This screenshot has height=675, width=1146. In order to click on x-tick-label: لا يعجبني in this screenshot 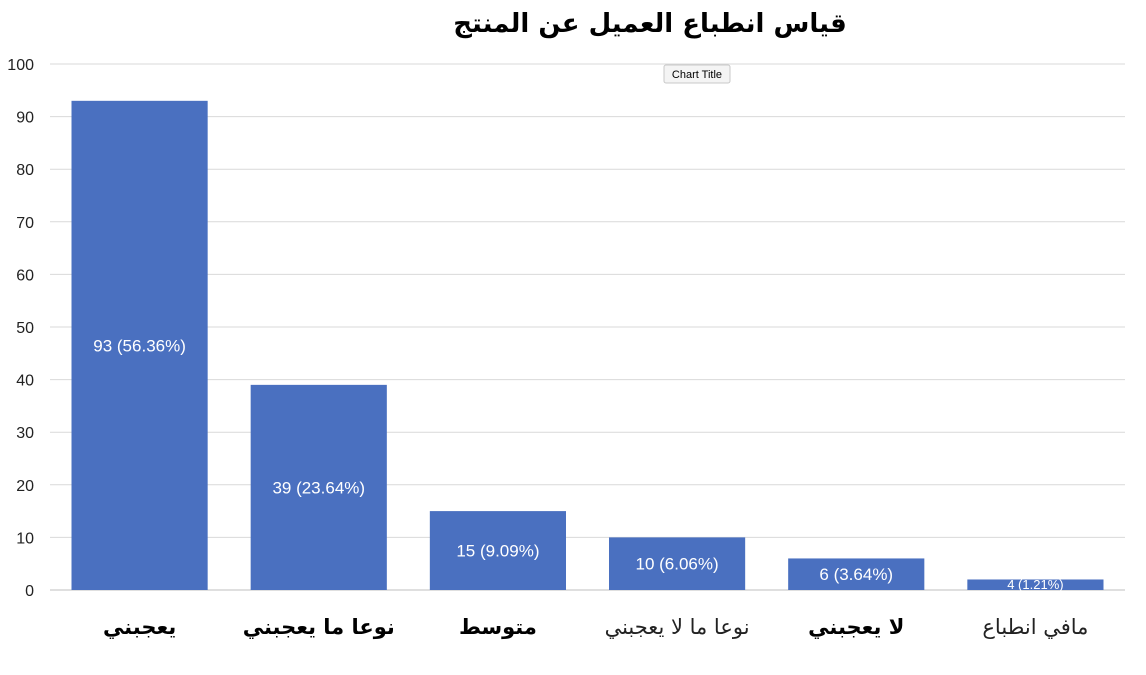, I will do `click(856, 627)`.